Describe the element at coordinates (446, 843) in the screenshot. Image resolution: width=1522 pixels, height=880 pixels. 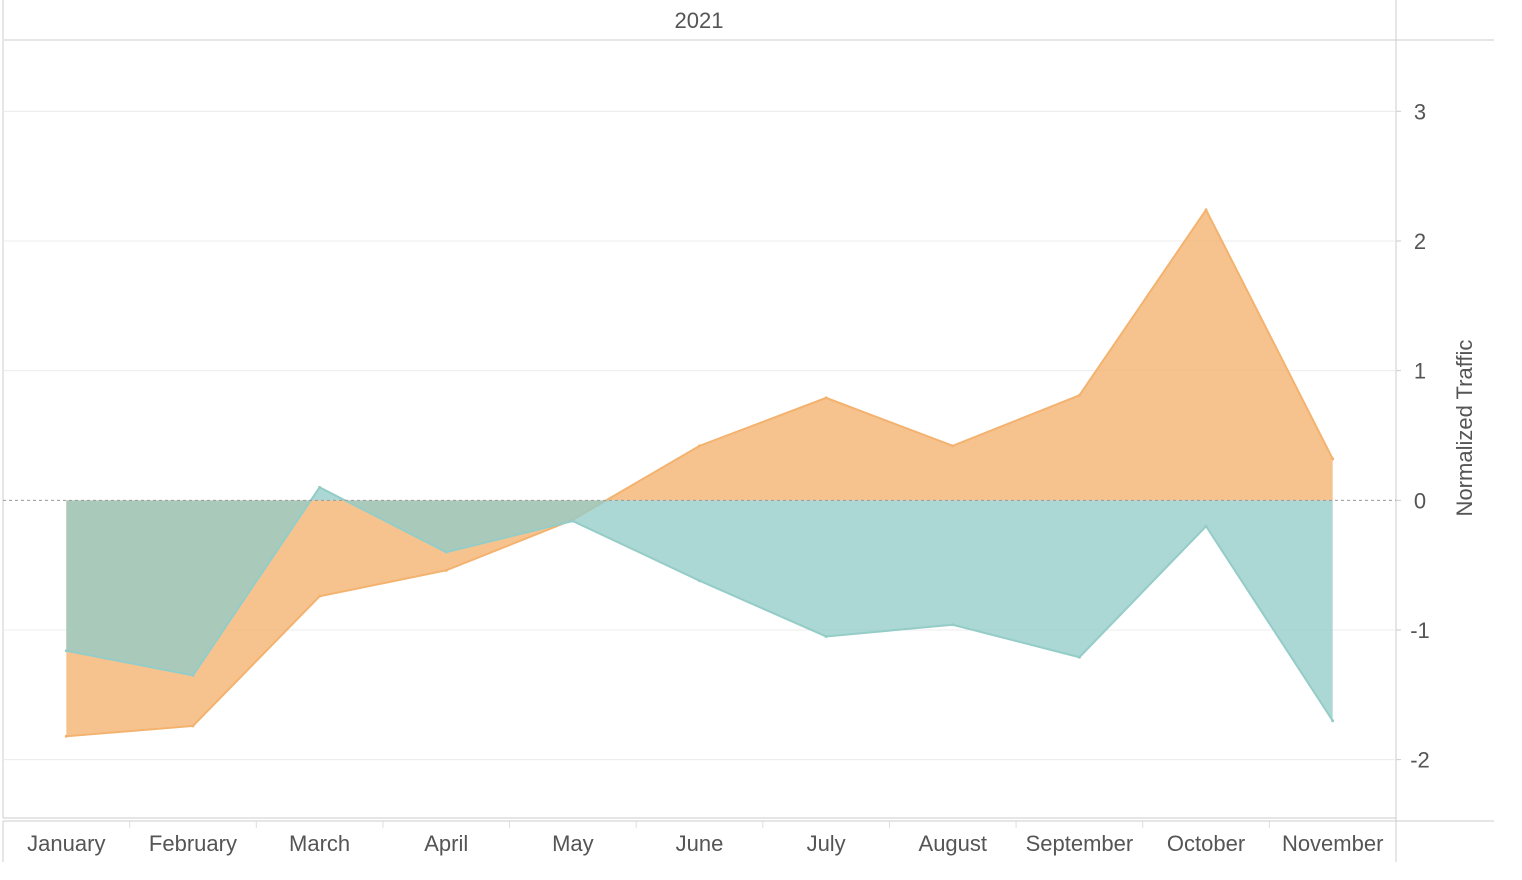
I see `x-tick-label: April` at that location.